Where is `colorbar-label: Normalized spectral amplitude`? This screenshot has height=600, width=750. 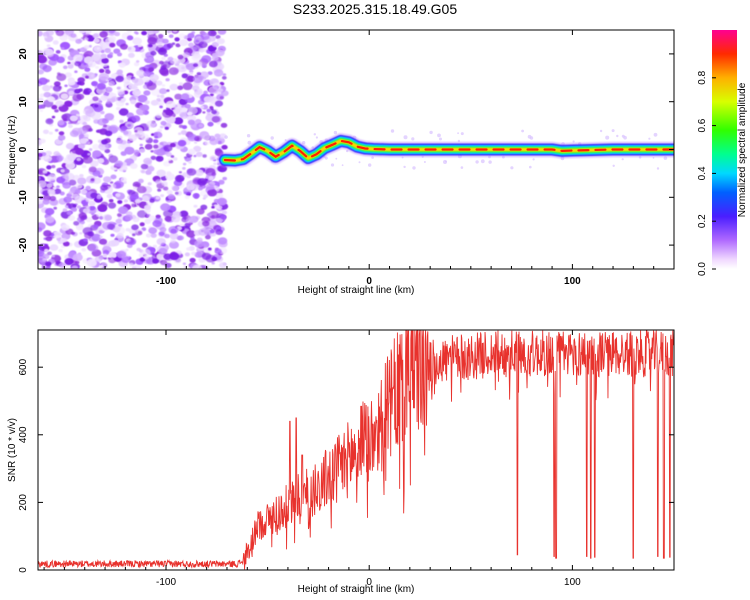
colorbar-label: Normalized spectral amplitude is located at coordinates (742, 149).